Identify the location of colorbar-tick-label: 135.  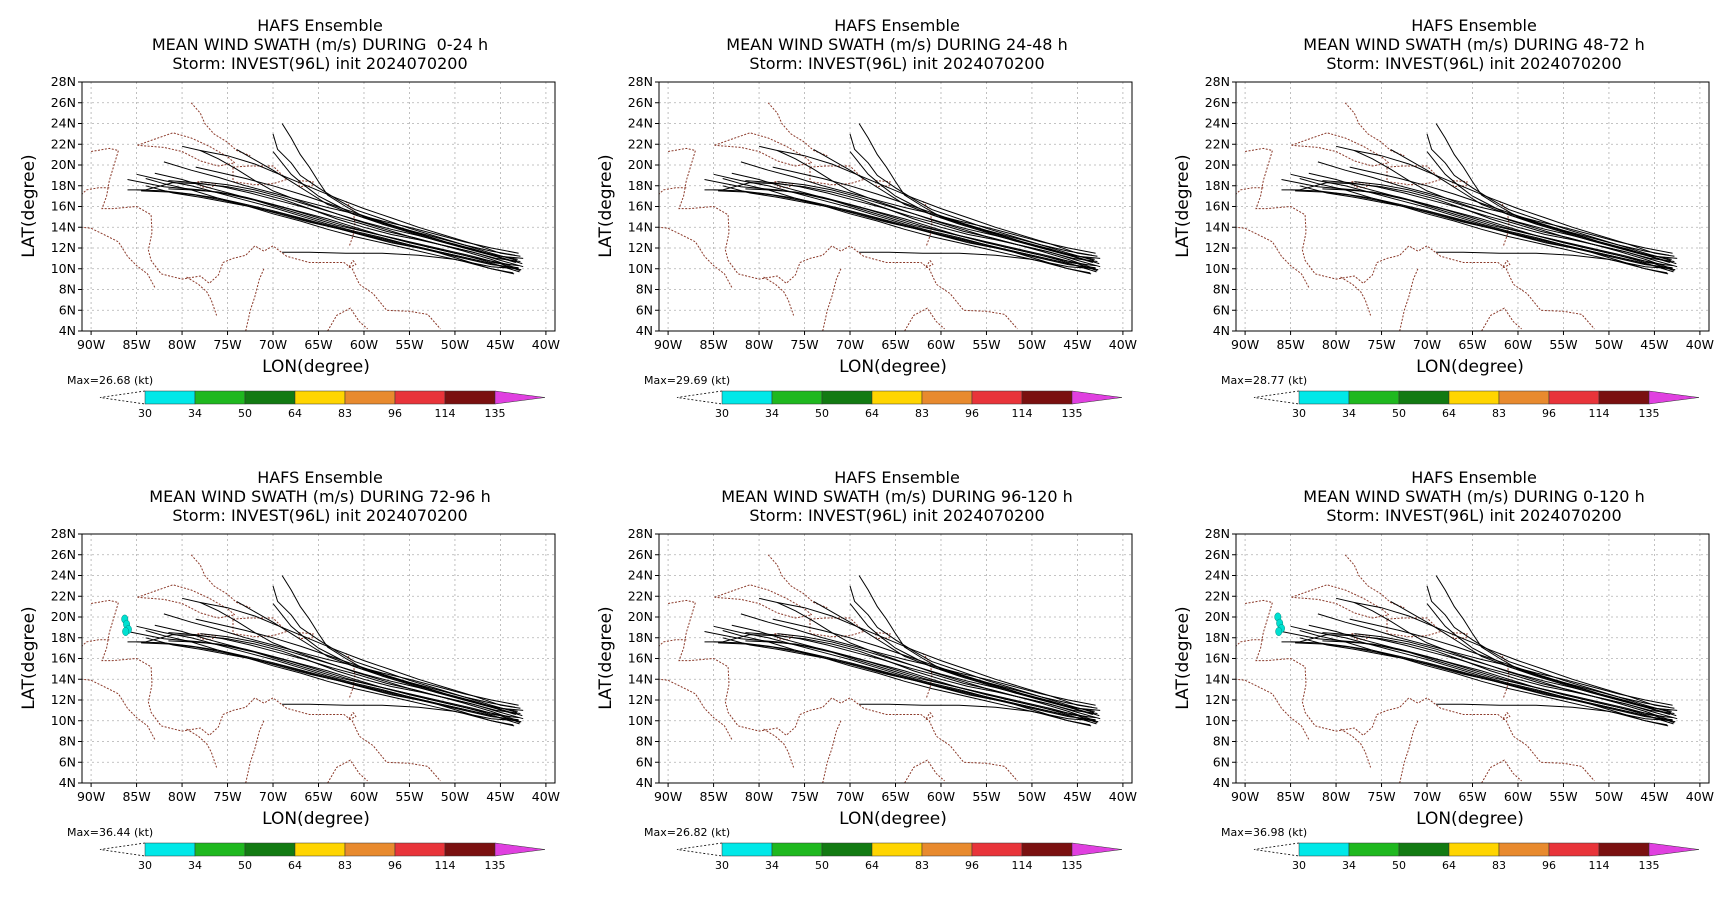
(495, 413).